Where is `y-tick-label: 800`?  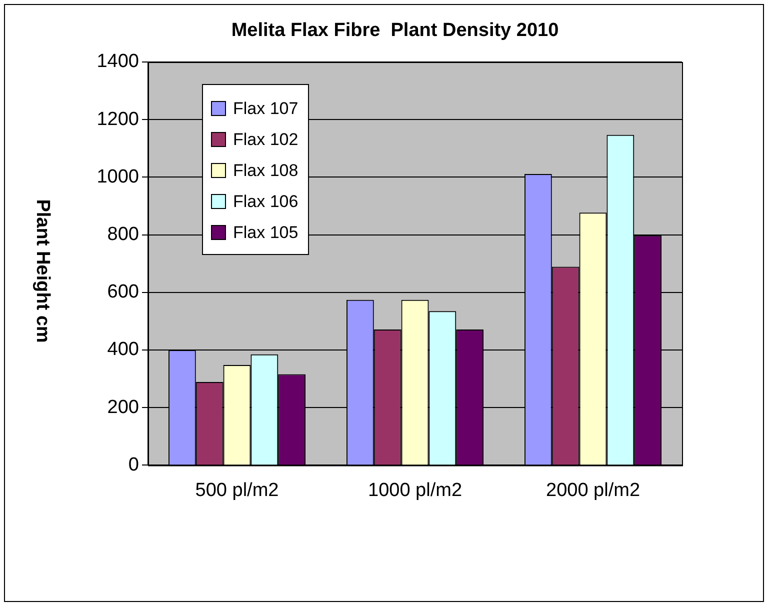
y-tick-label: 800 is located at coordinates (123, 235).